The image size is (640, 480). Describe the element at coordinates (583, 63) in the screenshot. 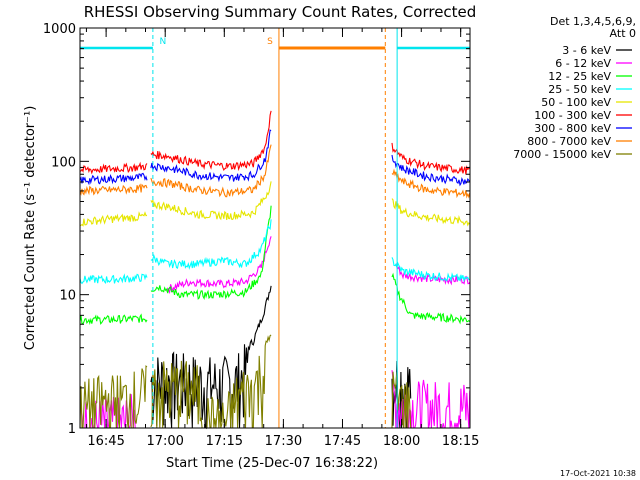

I see `legend-label-1: 6 - 12 keV` at that location.